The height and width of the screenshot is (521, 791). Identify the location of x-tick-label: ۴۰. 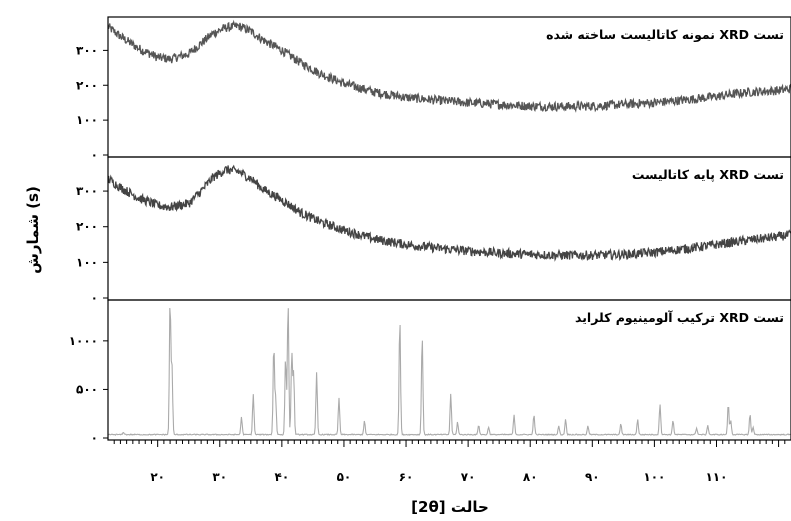
(282, 477).